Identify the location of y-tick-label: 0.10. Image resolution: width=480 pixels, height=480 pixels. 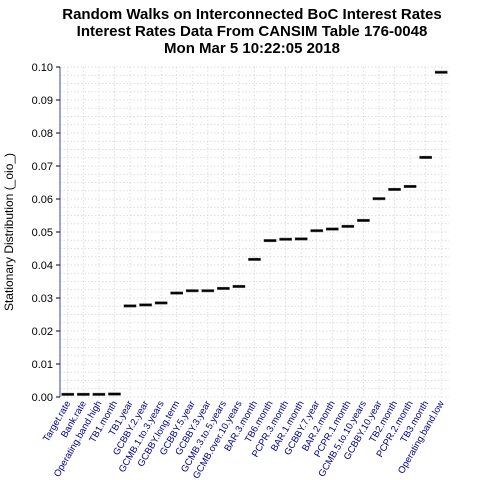
(42, 68).